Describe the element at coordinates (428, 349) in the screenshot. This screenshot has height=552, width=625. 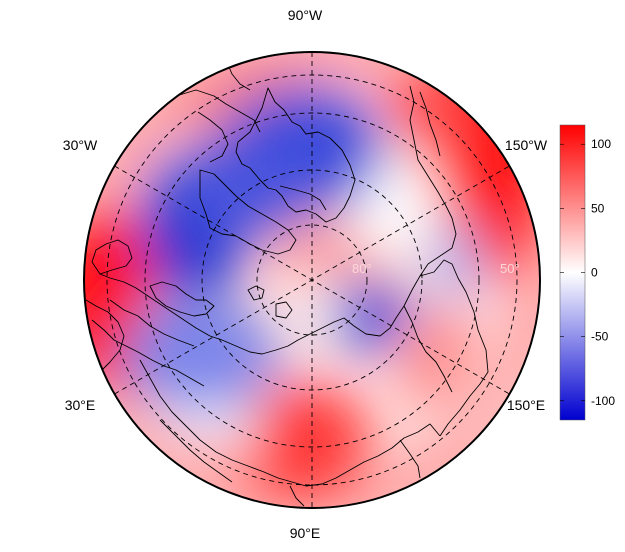
I see `coastline-east-siberia` at that location.